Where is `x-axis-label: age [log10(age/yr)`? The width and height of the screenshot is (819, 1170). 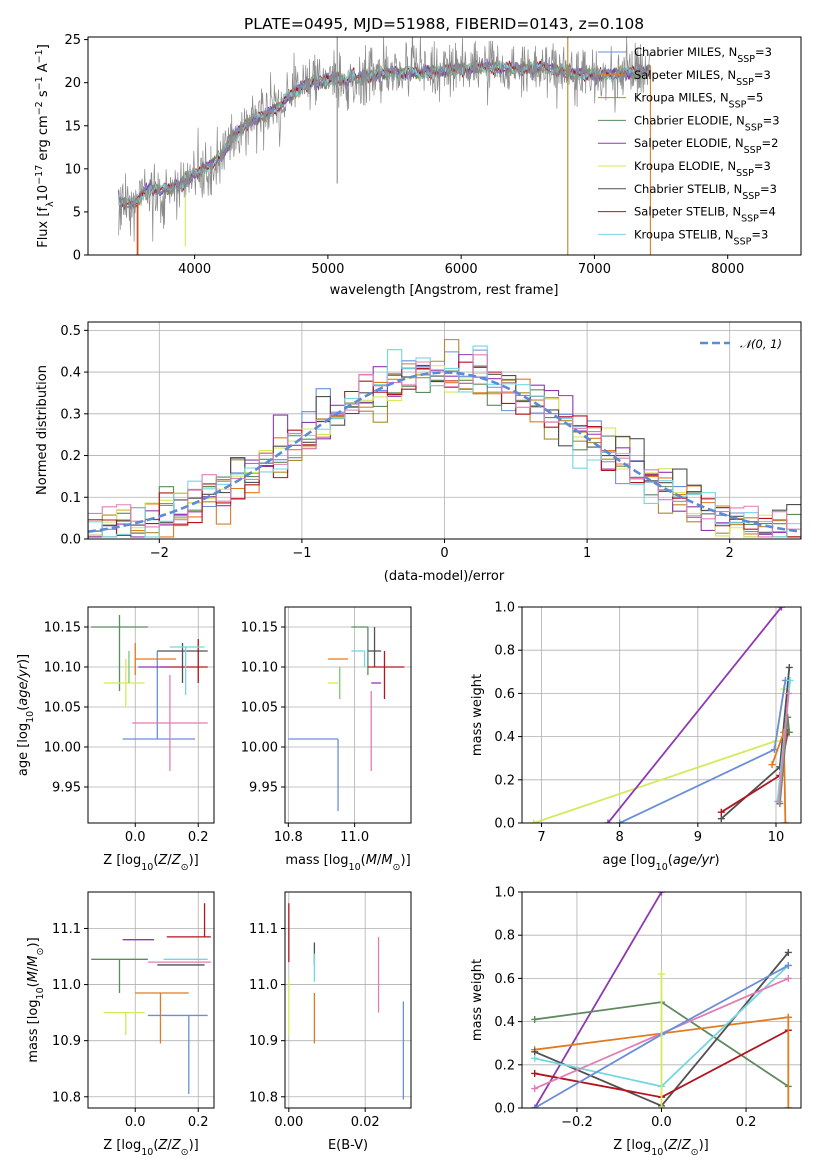
x-axis-label: age [log10(age/yr) is located at coordinates (660, 863).